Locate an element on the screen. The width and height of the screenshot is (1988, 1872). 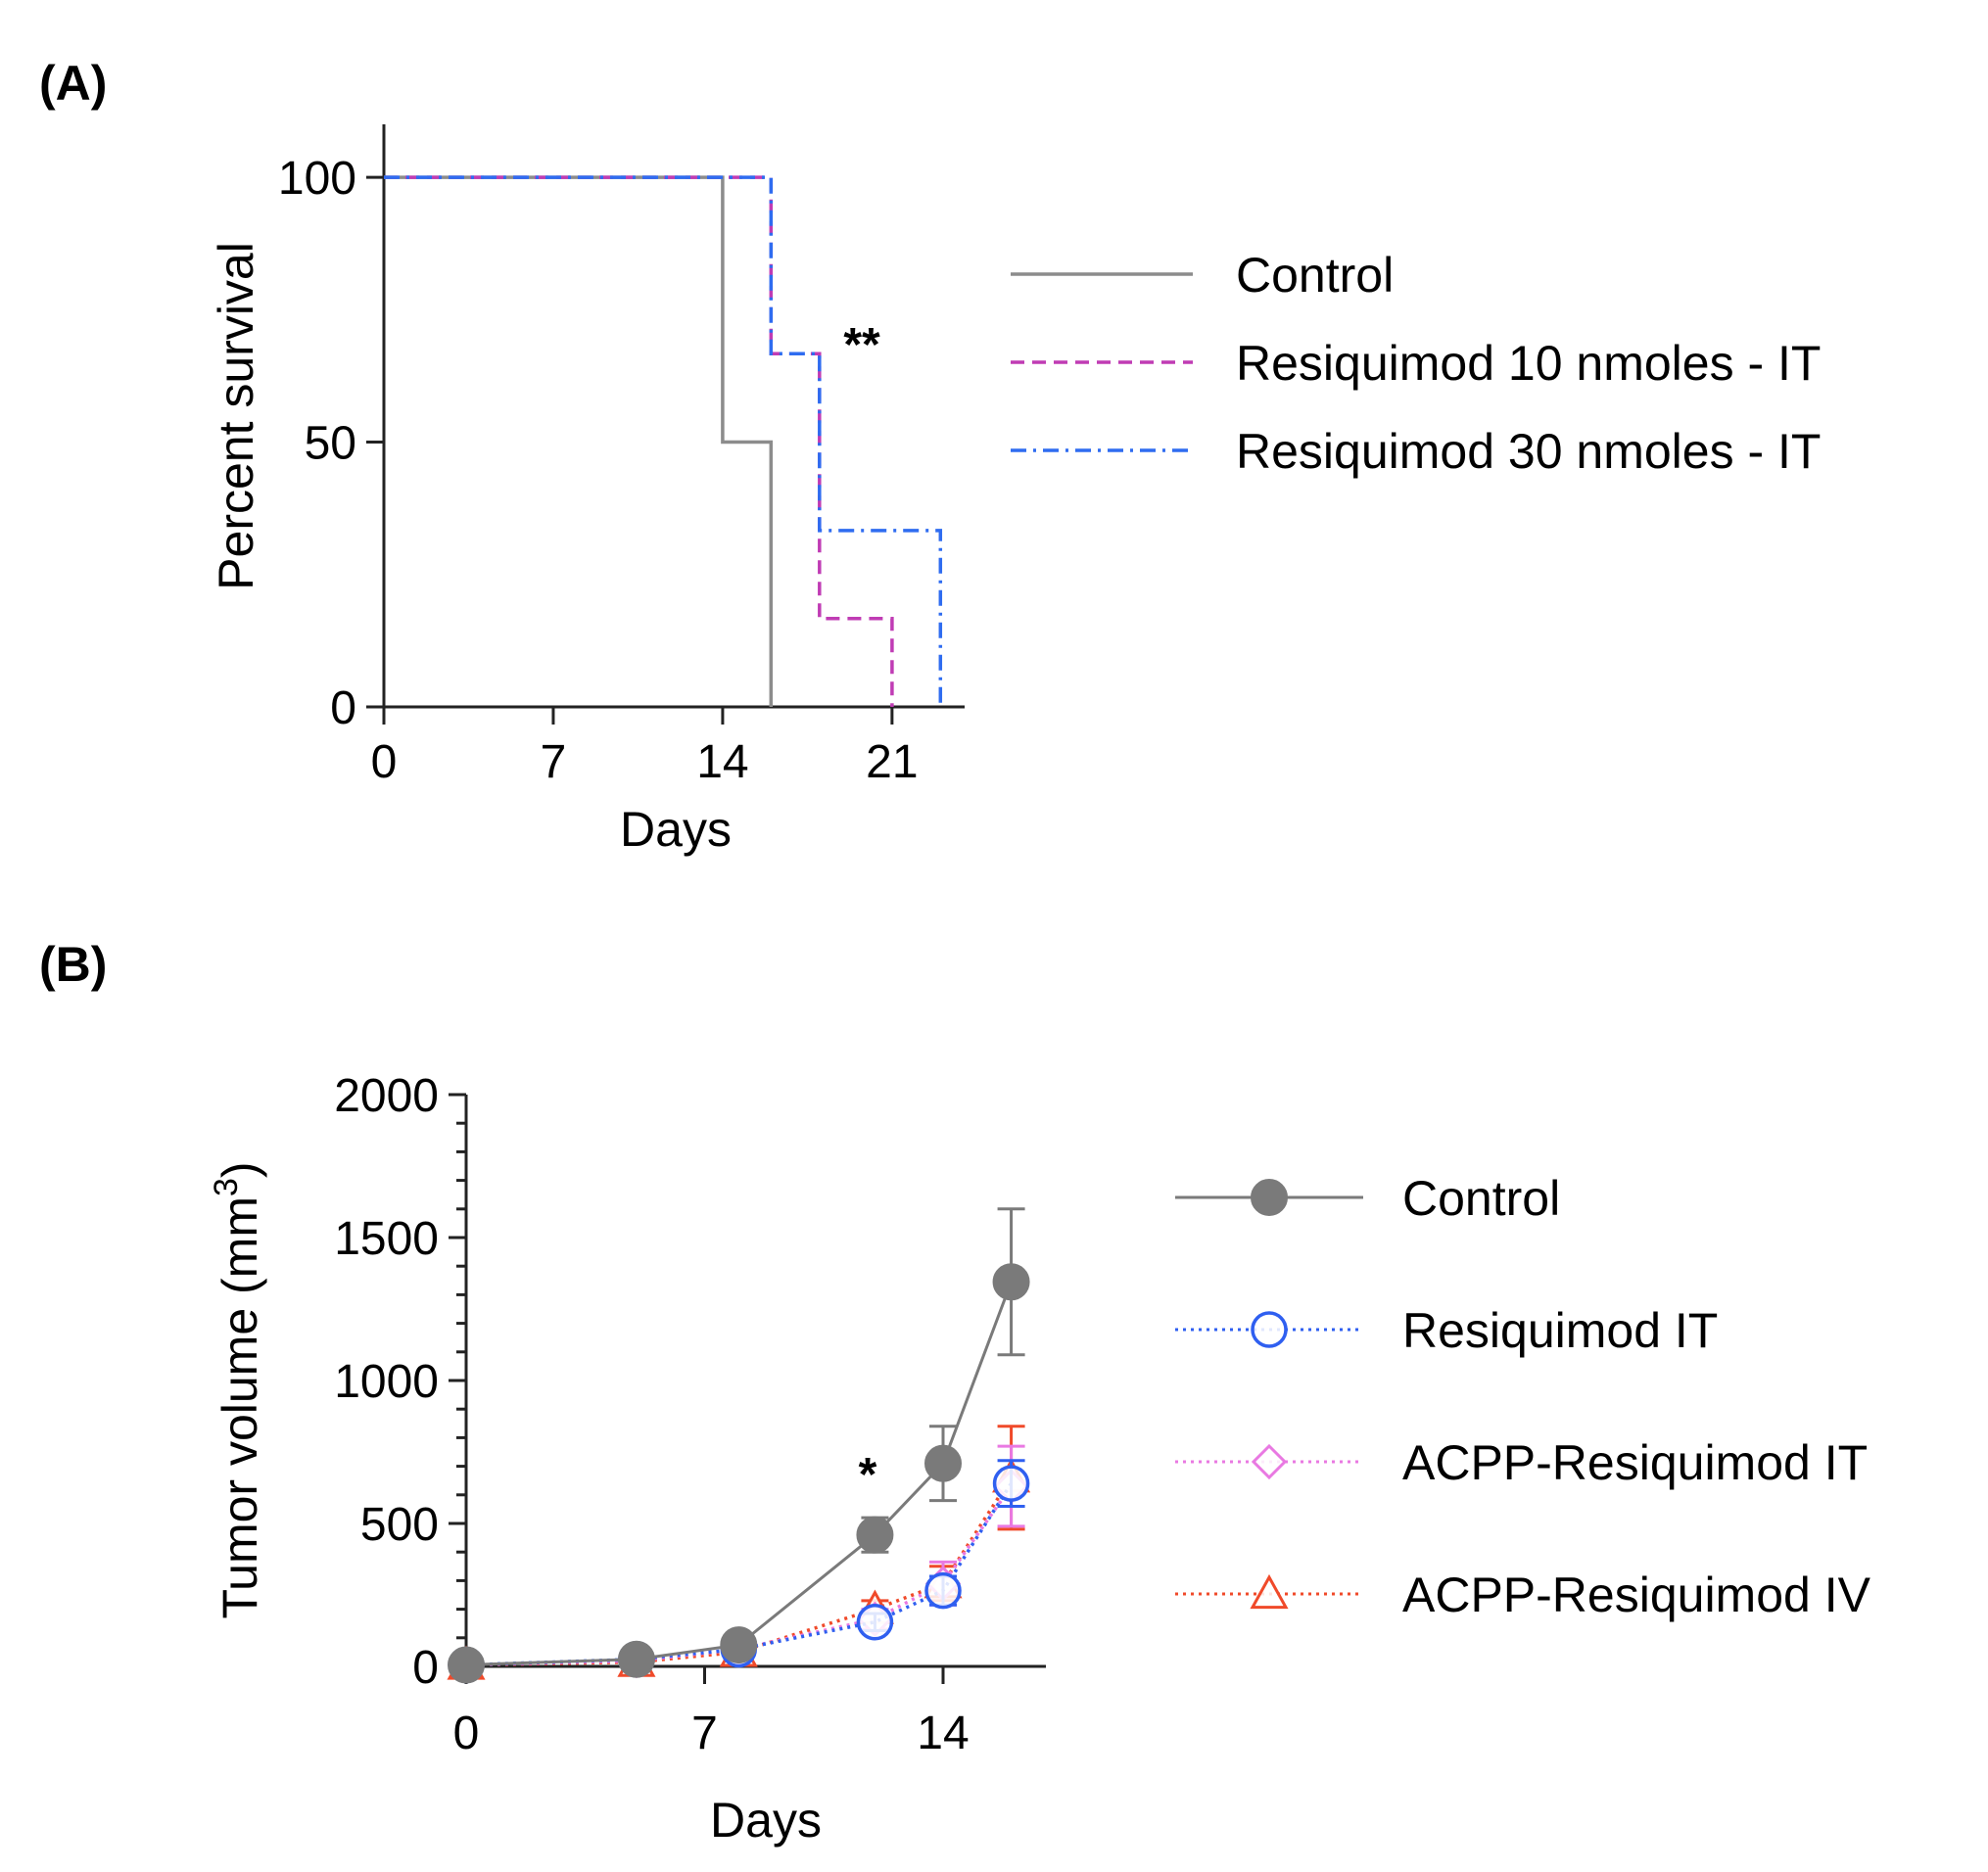
tumor-x-tick-label: 0 is located at coordinates (466, 1733).